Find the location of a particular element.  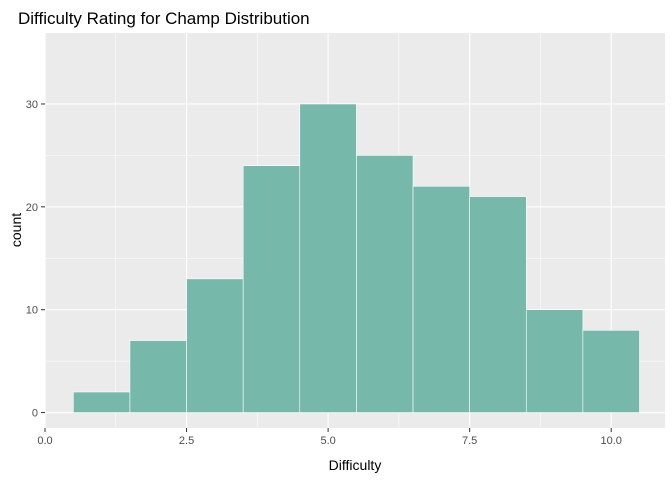

x-tick-label: 7.5 is located at coordinates (469, 441).